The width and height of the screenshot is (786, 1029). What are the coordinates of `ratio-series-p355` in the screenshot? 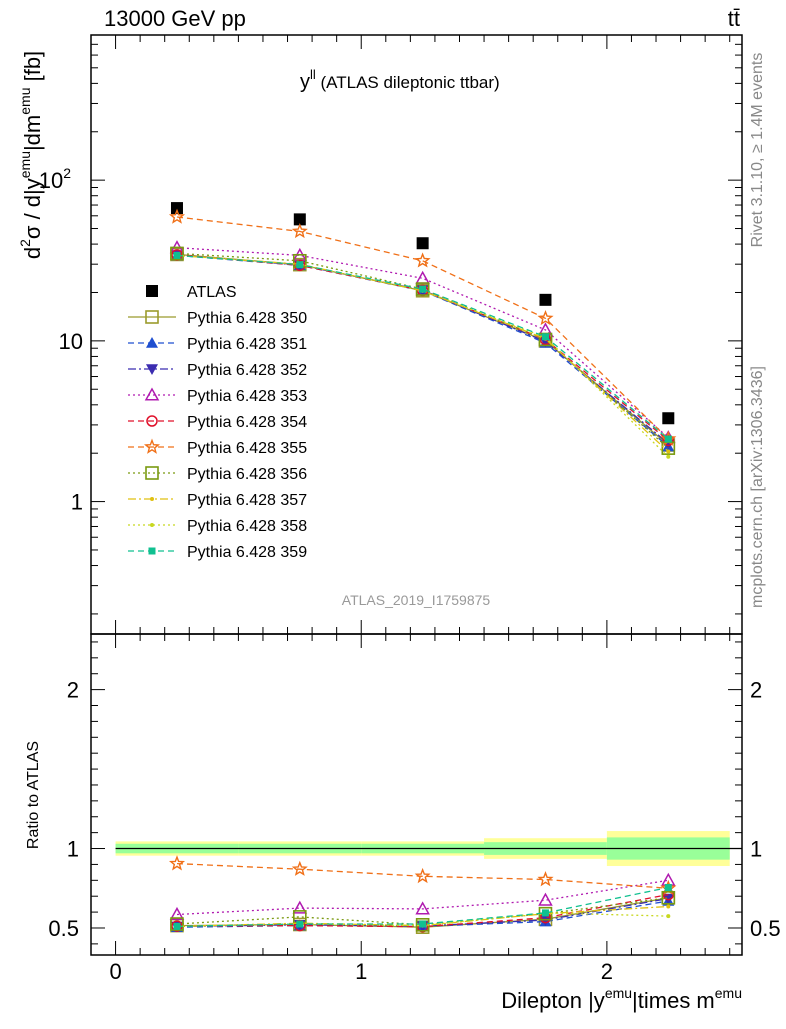 It's located at (422, 875).